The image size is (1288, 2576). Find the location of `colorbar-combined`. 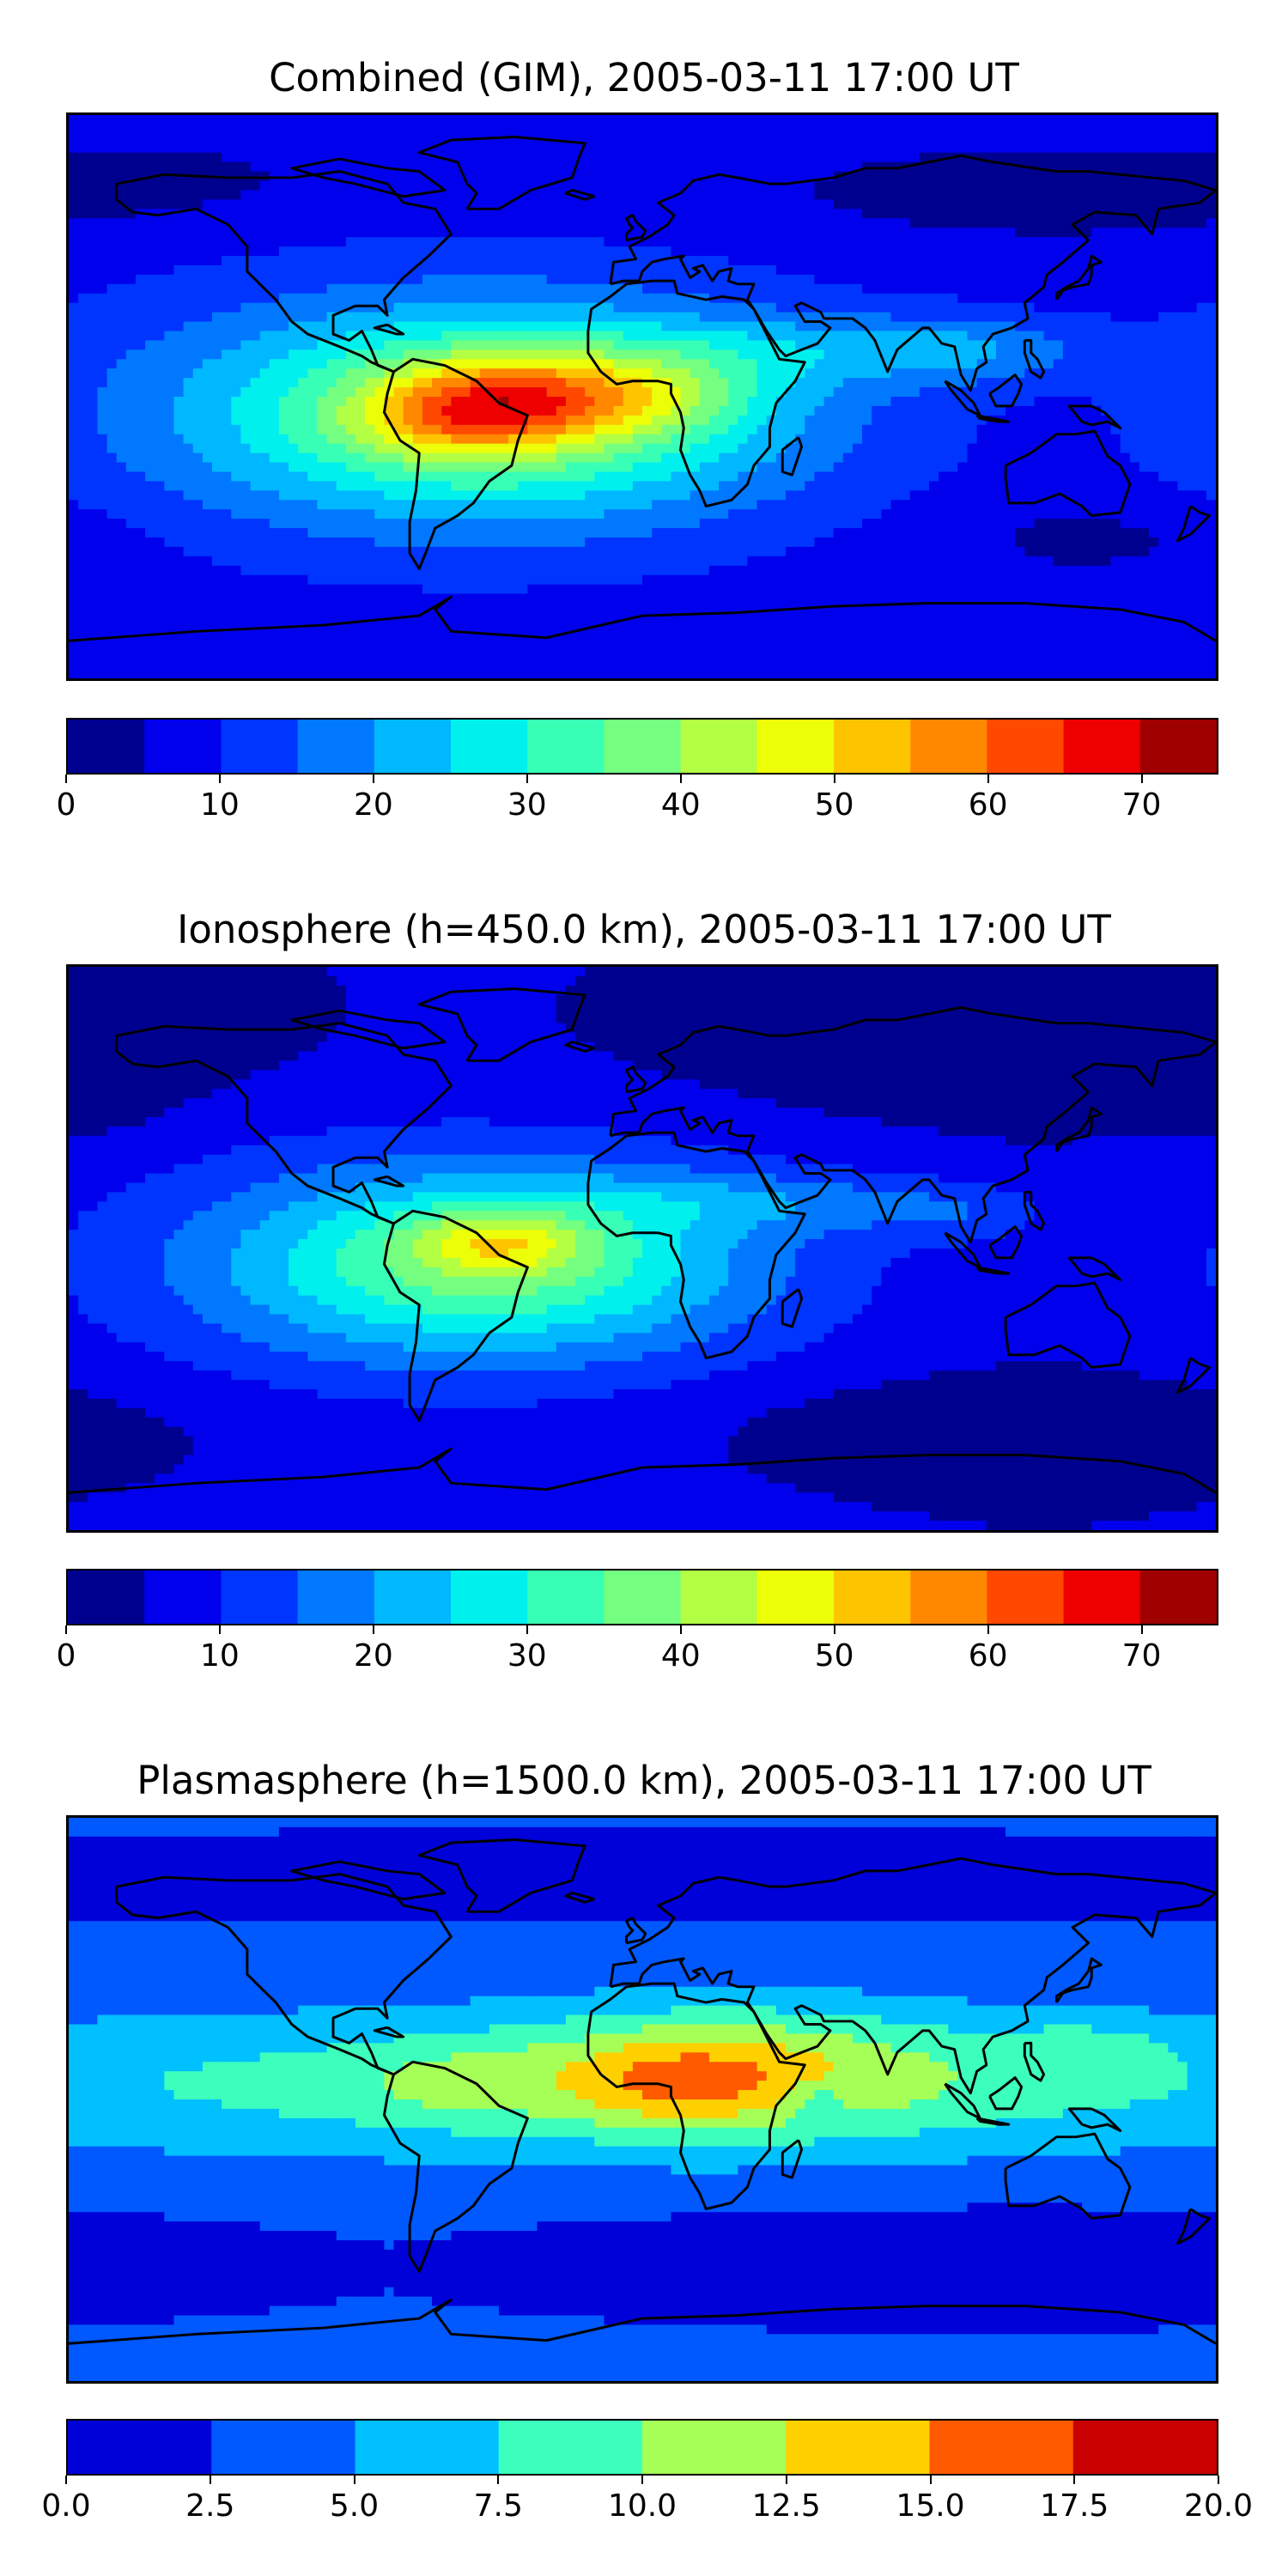

colorbar-combined is located at coordinates (642, 746).